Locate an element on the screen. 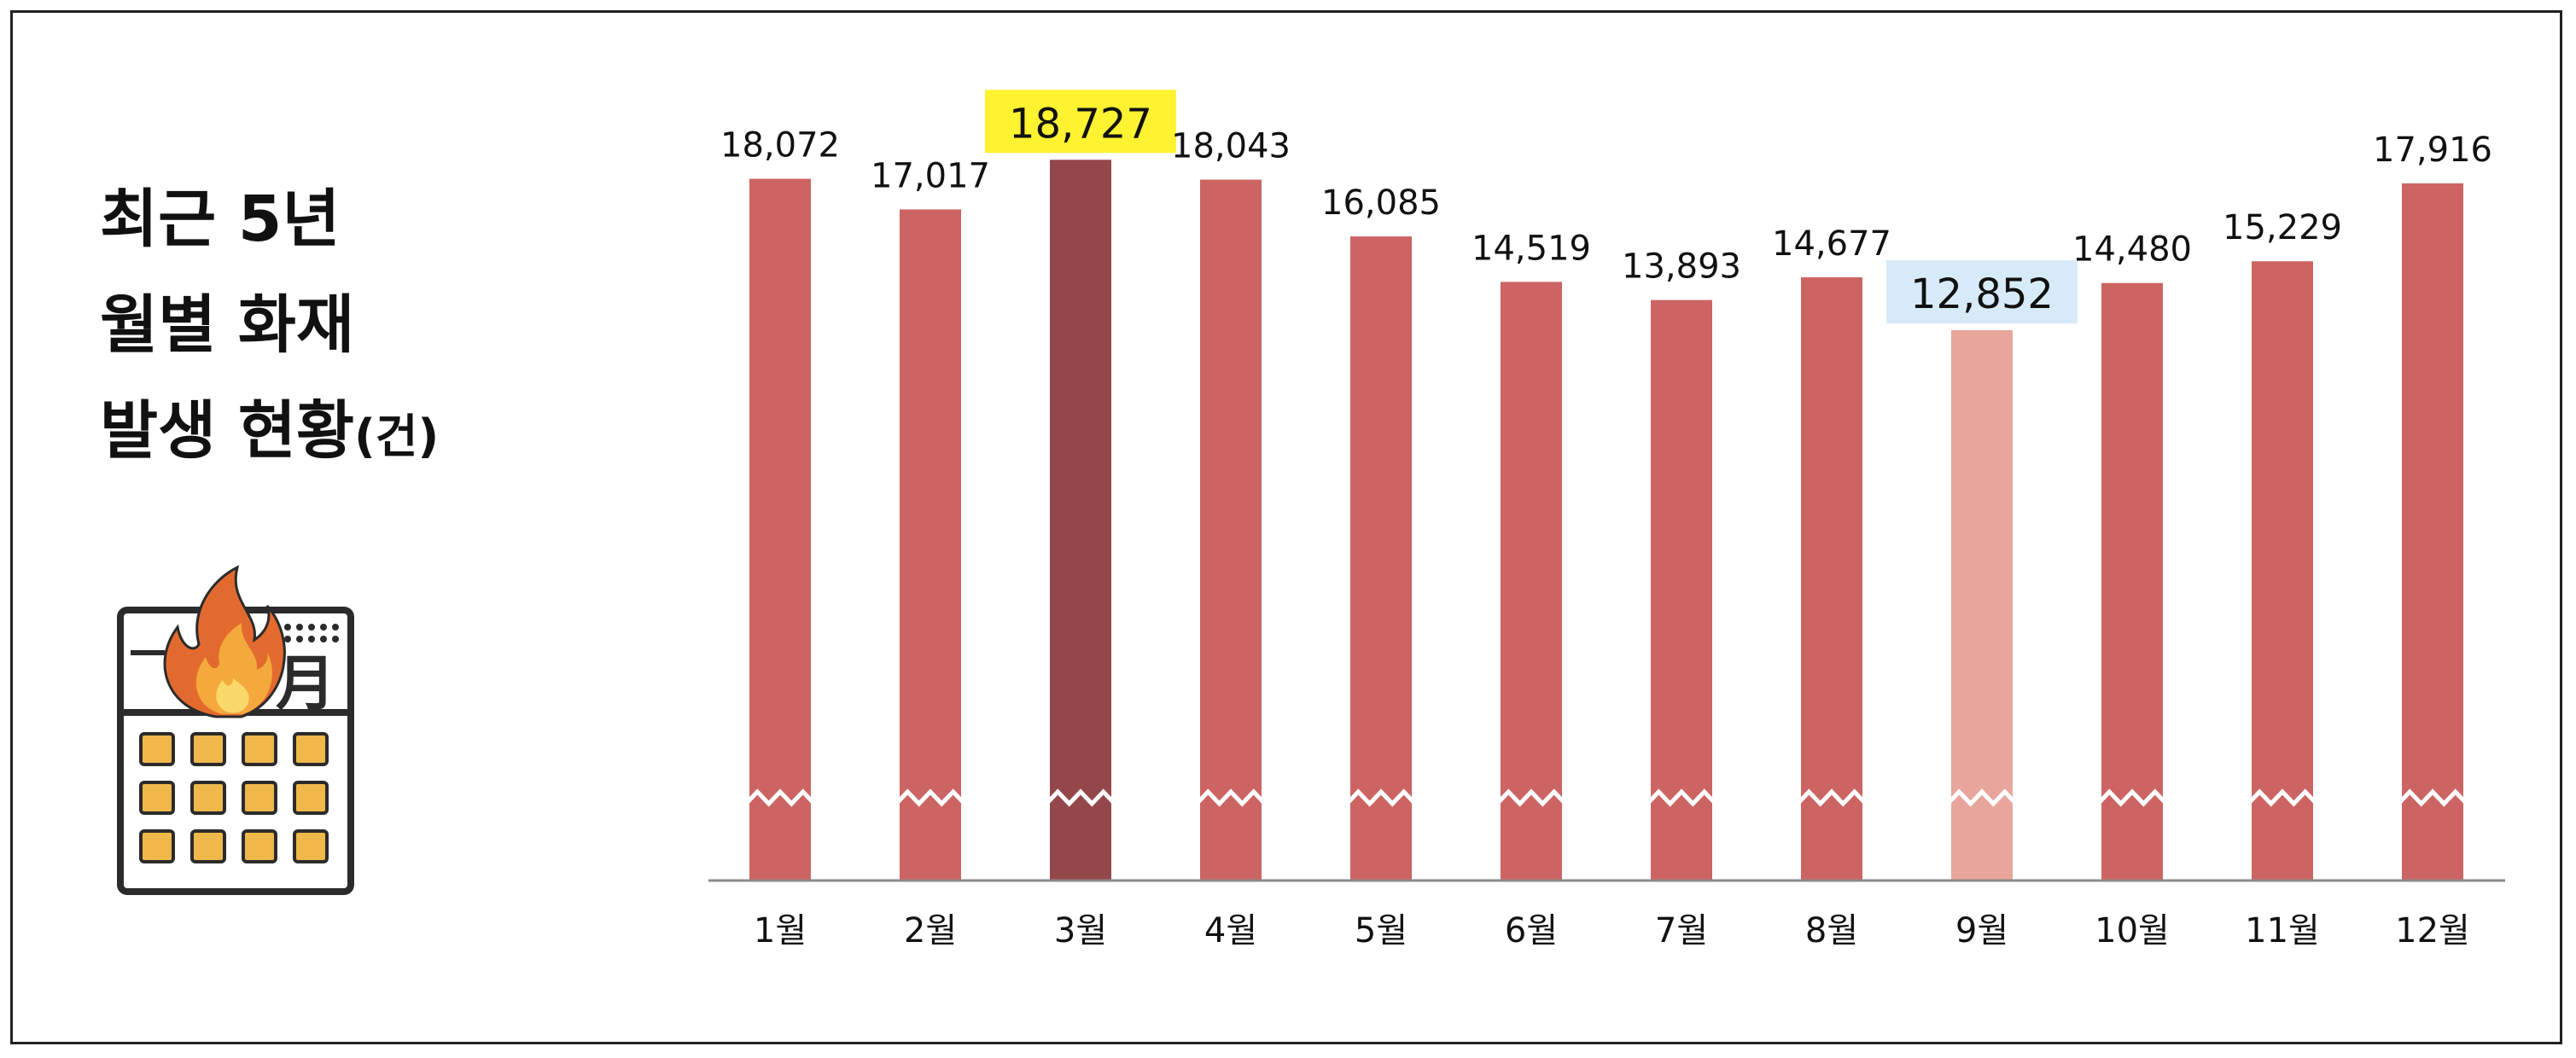 The height and width of the screenshot is (1058, 2576). title-line-3-text: 발생 현황 is located at coordinates (227, 431).